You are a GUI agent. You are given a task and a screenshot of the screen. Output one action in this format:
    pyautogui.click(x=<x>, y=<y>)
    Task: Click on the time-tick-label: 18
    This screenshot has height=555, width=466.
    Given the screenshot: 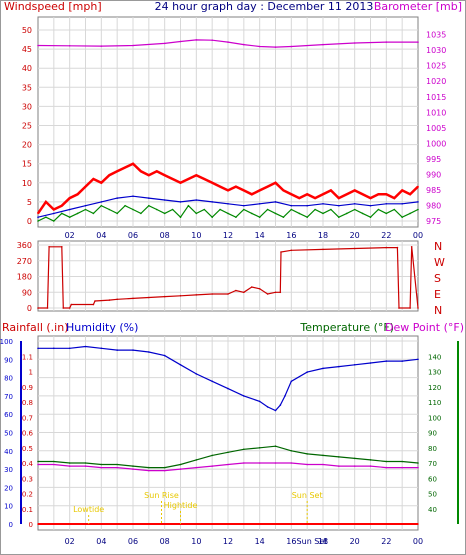 What is the action you would take?
    pyautogui.click(x=323, y=235)
    